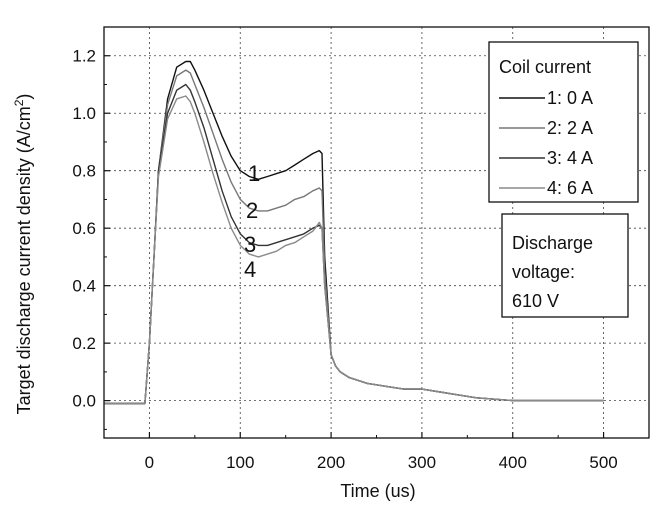 This screenshot has width=654, height=505. I want to click on y-tick-label: 0.8, so click(84, 171).